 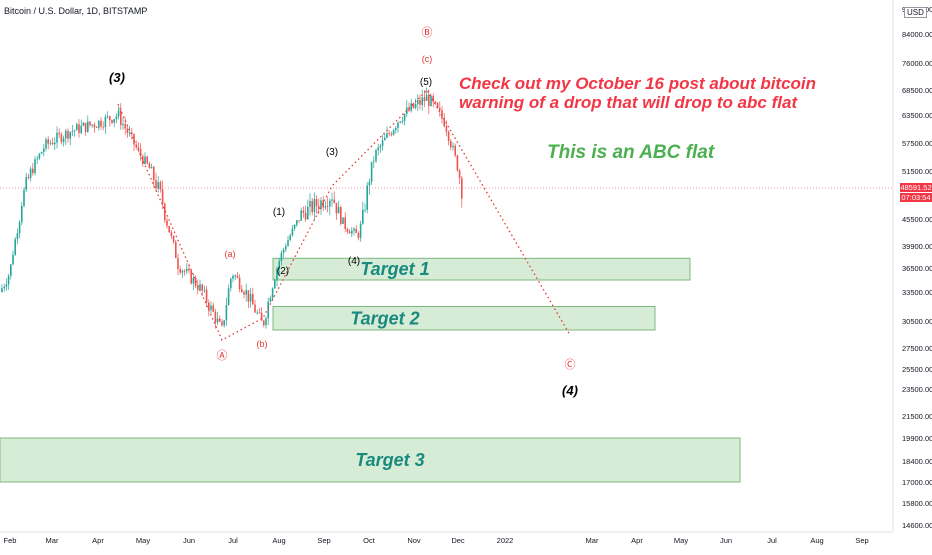 What do you see at coordinates (917, 292) in the screenshot?
I see `price-tick-label: 33500.00` at bounding box center [917, 292].